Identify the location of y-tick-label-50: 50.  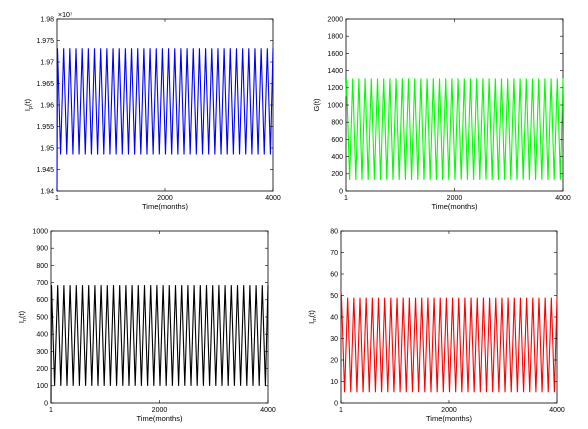
(334, 296).